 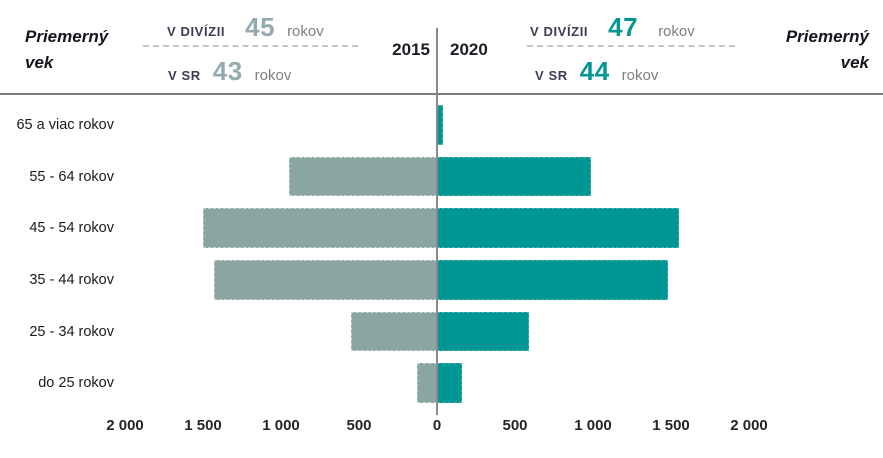 I want to click on chart-row-1: 65 a viac rokov, so click(x=441, y=119).